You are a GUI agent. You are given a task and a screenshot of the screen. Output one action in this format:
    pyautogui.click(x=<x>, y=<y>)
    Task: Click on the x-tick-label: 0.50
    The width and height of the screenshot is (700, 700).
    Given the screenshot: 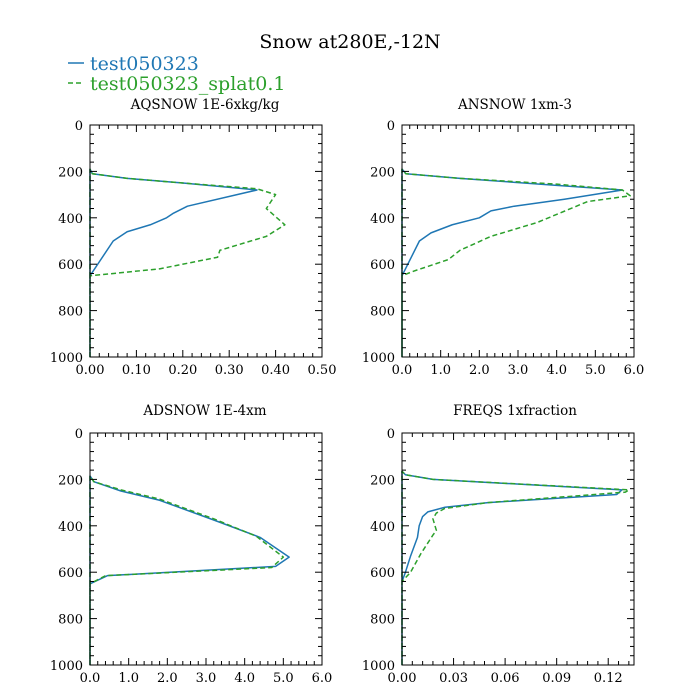 What is the action you would take?
    pyautogui.click(x=322, y=370)
    